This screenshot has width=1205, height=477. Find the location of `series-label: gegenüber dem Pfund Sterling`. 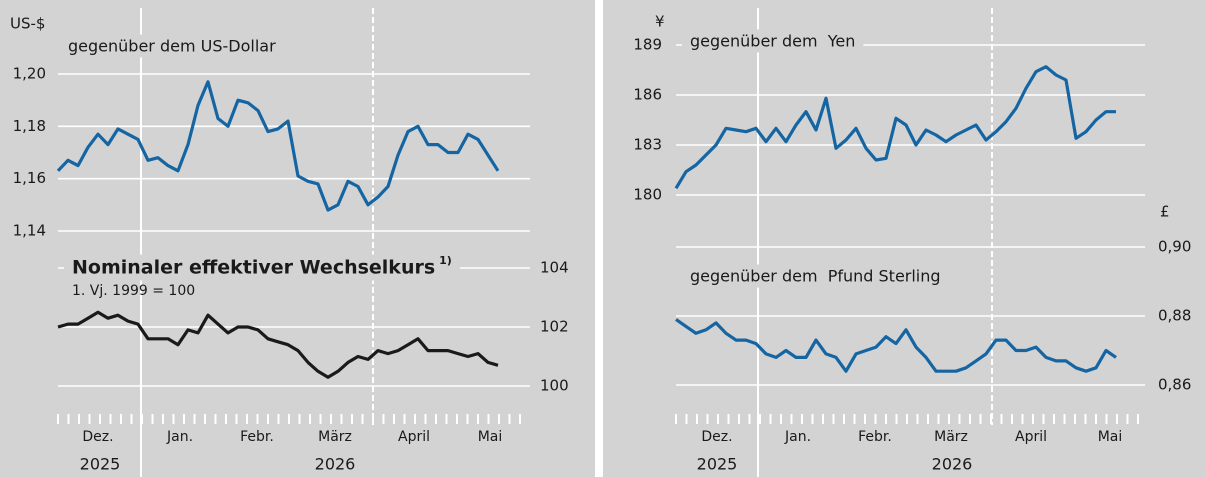

series-label: gegenüber dem Pfund Sterling is located at coordinates (815, 276).